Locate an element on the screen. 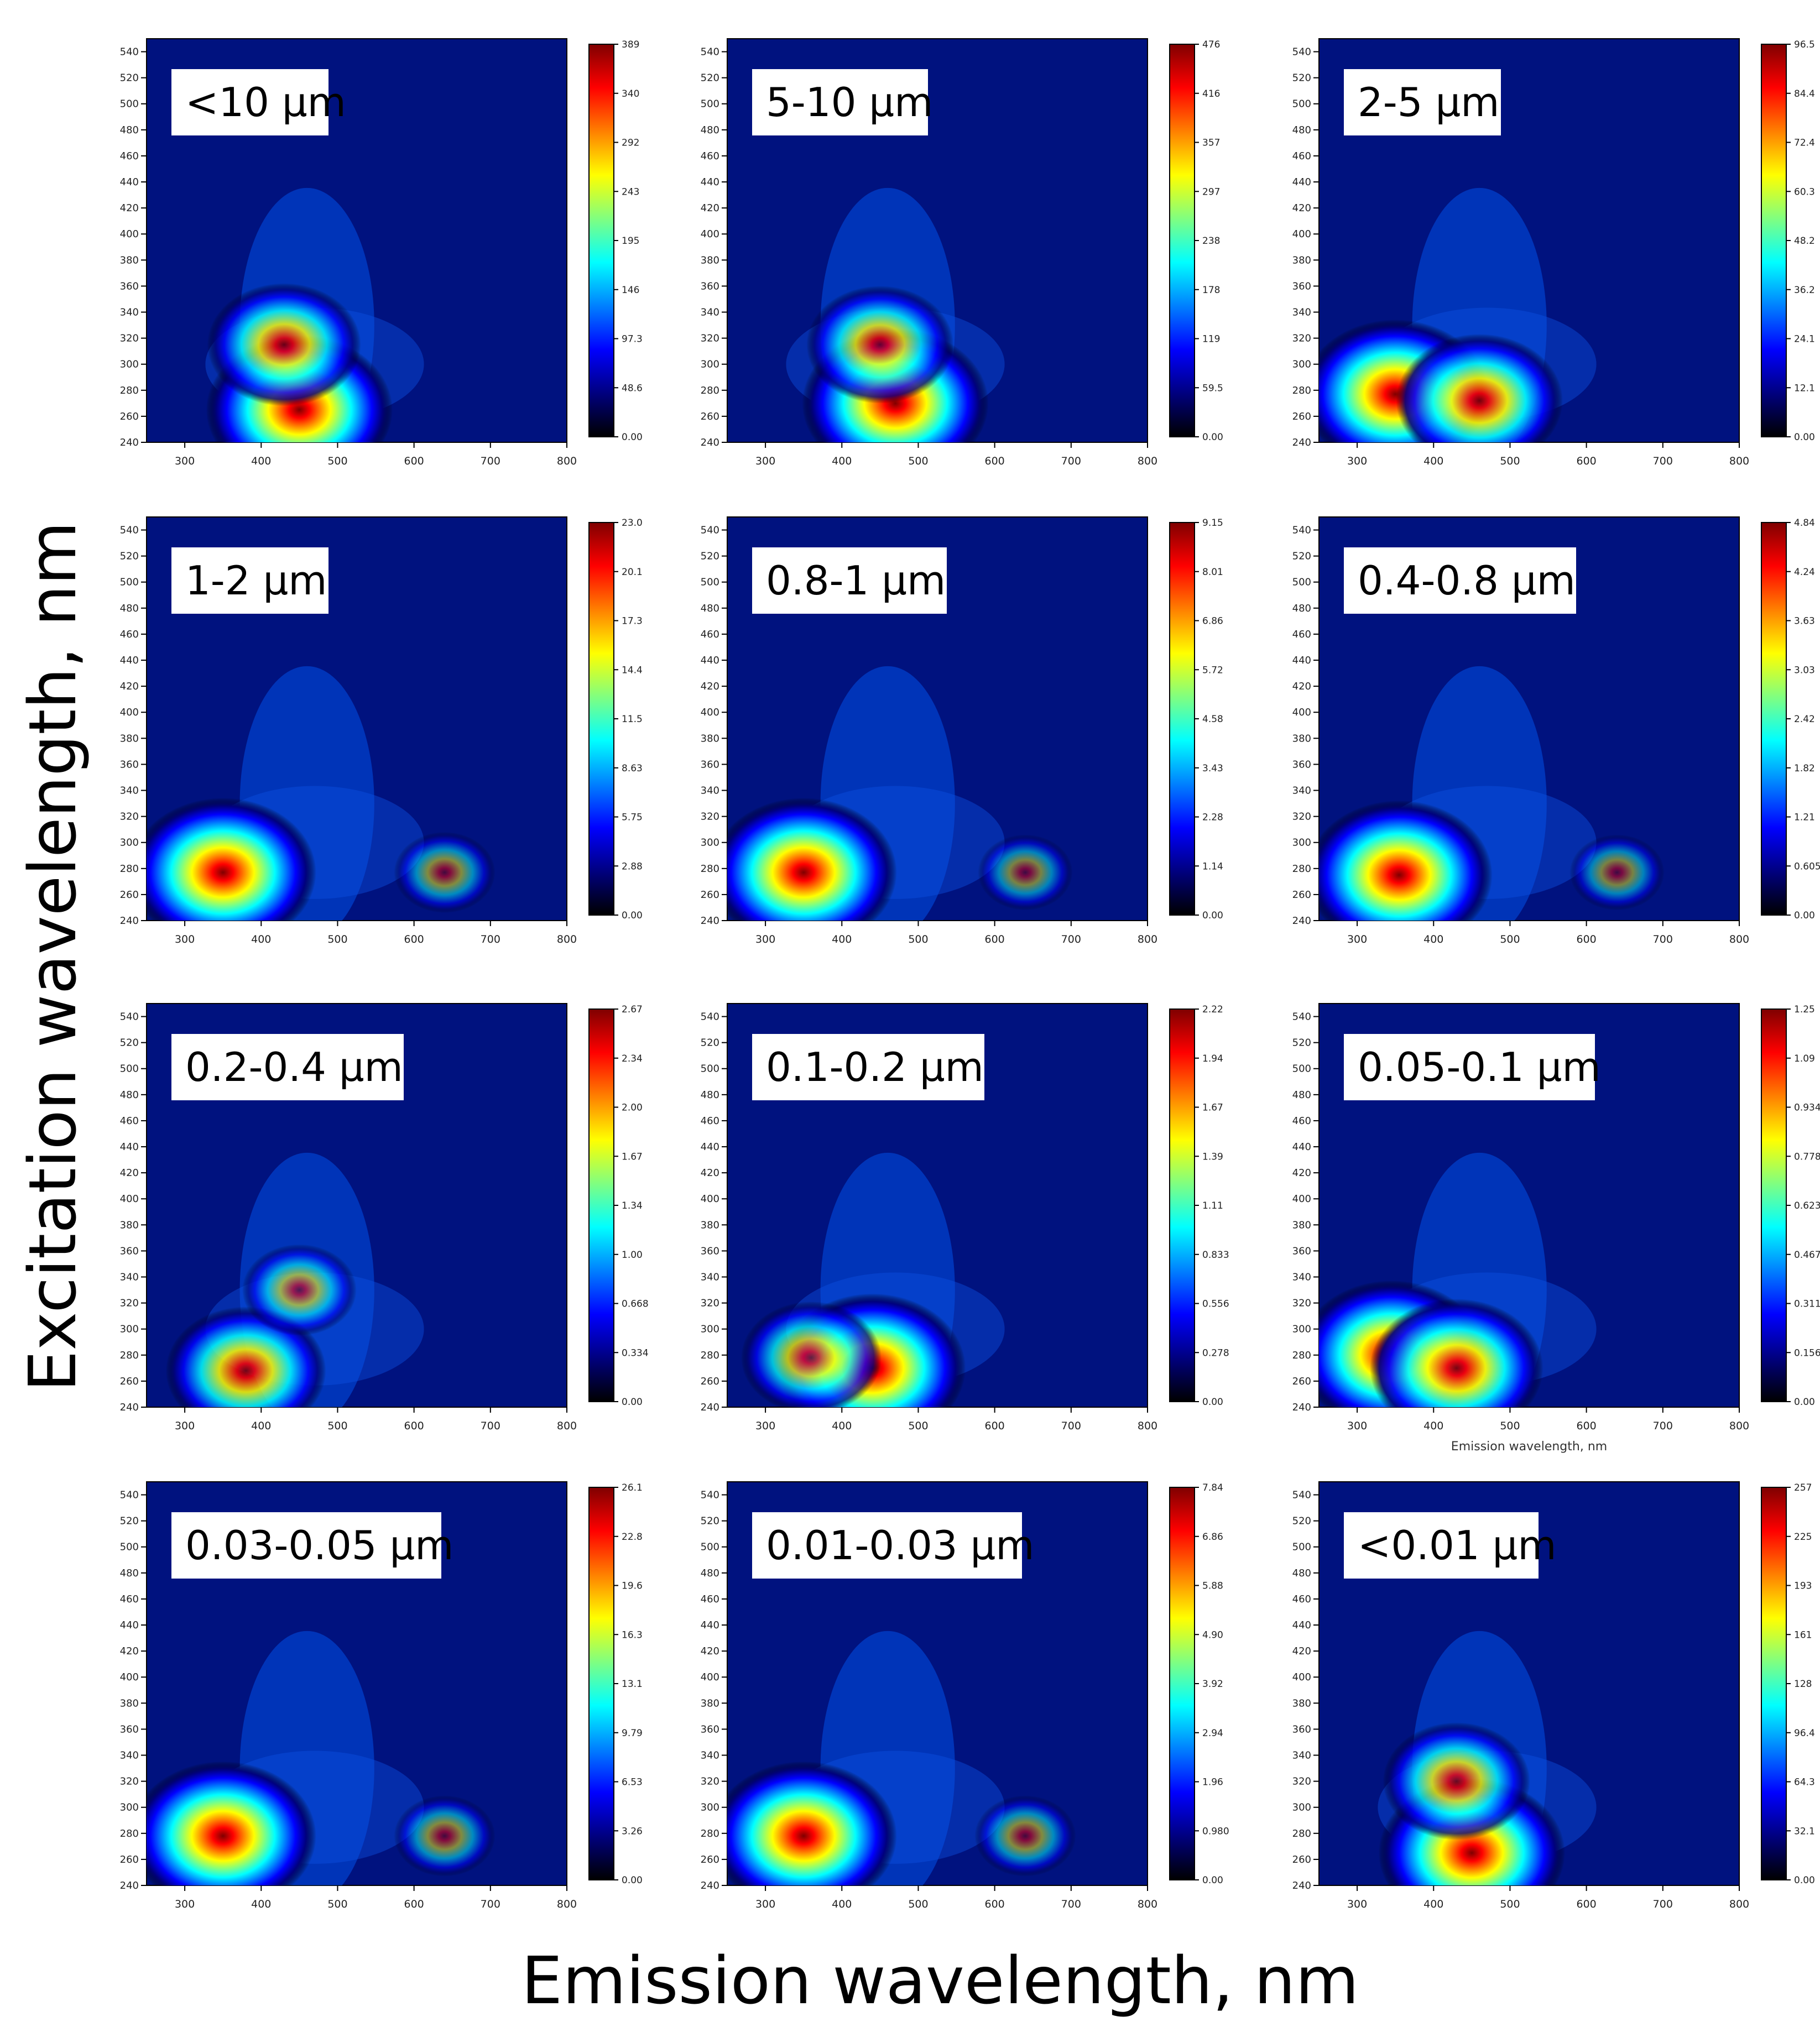 Image resolution: width=1820 pixels, height=2043 pixels. colorbar-tick-label: 2.34 is located at coordinates (632, 1058).